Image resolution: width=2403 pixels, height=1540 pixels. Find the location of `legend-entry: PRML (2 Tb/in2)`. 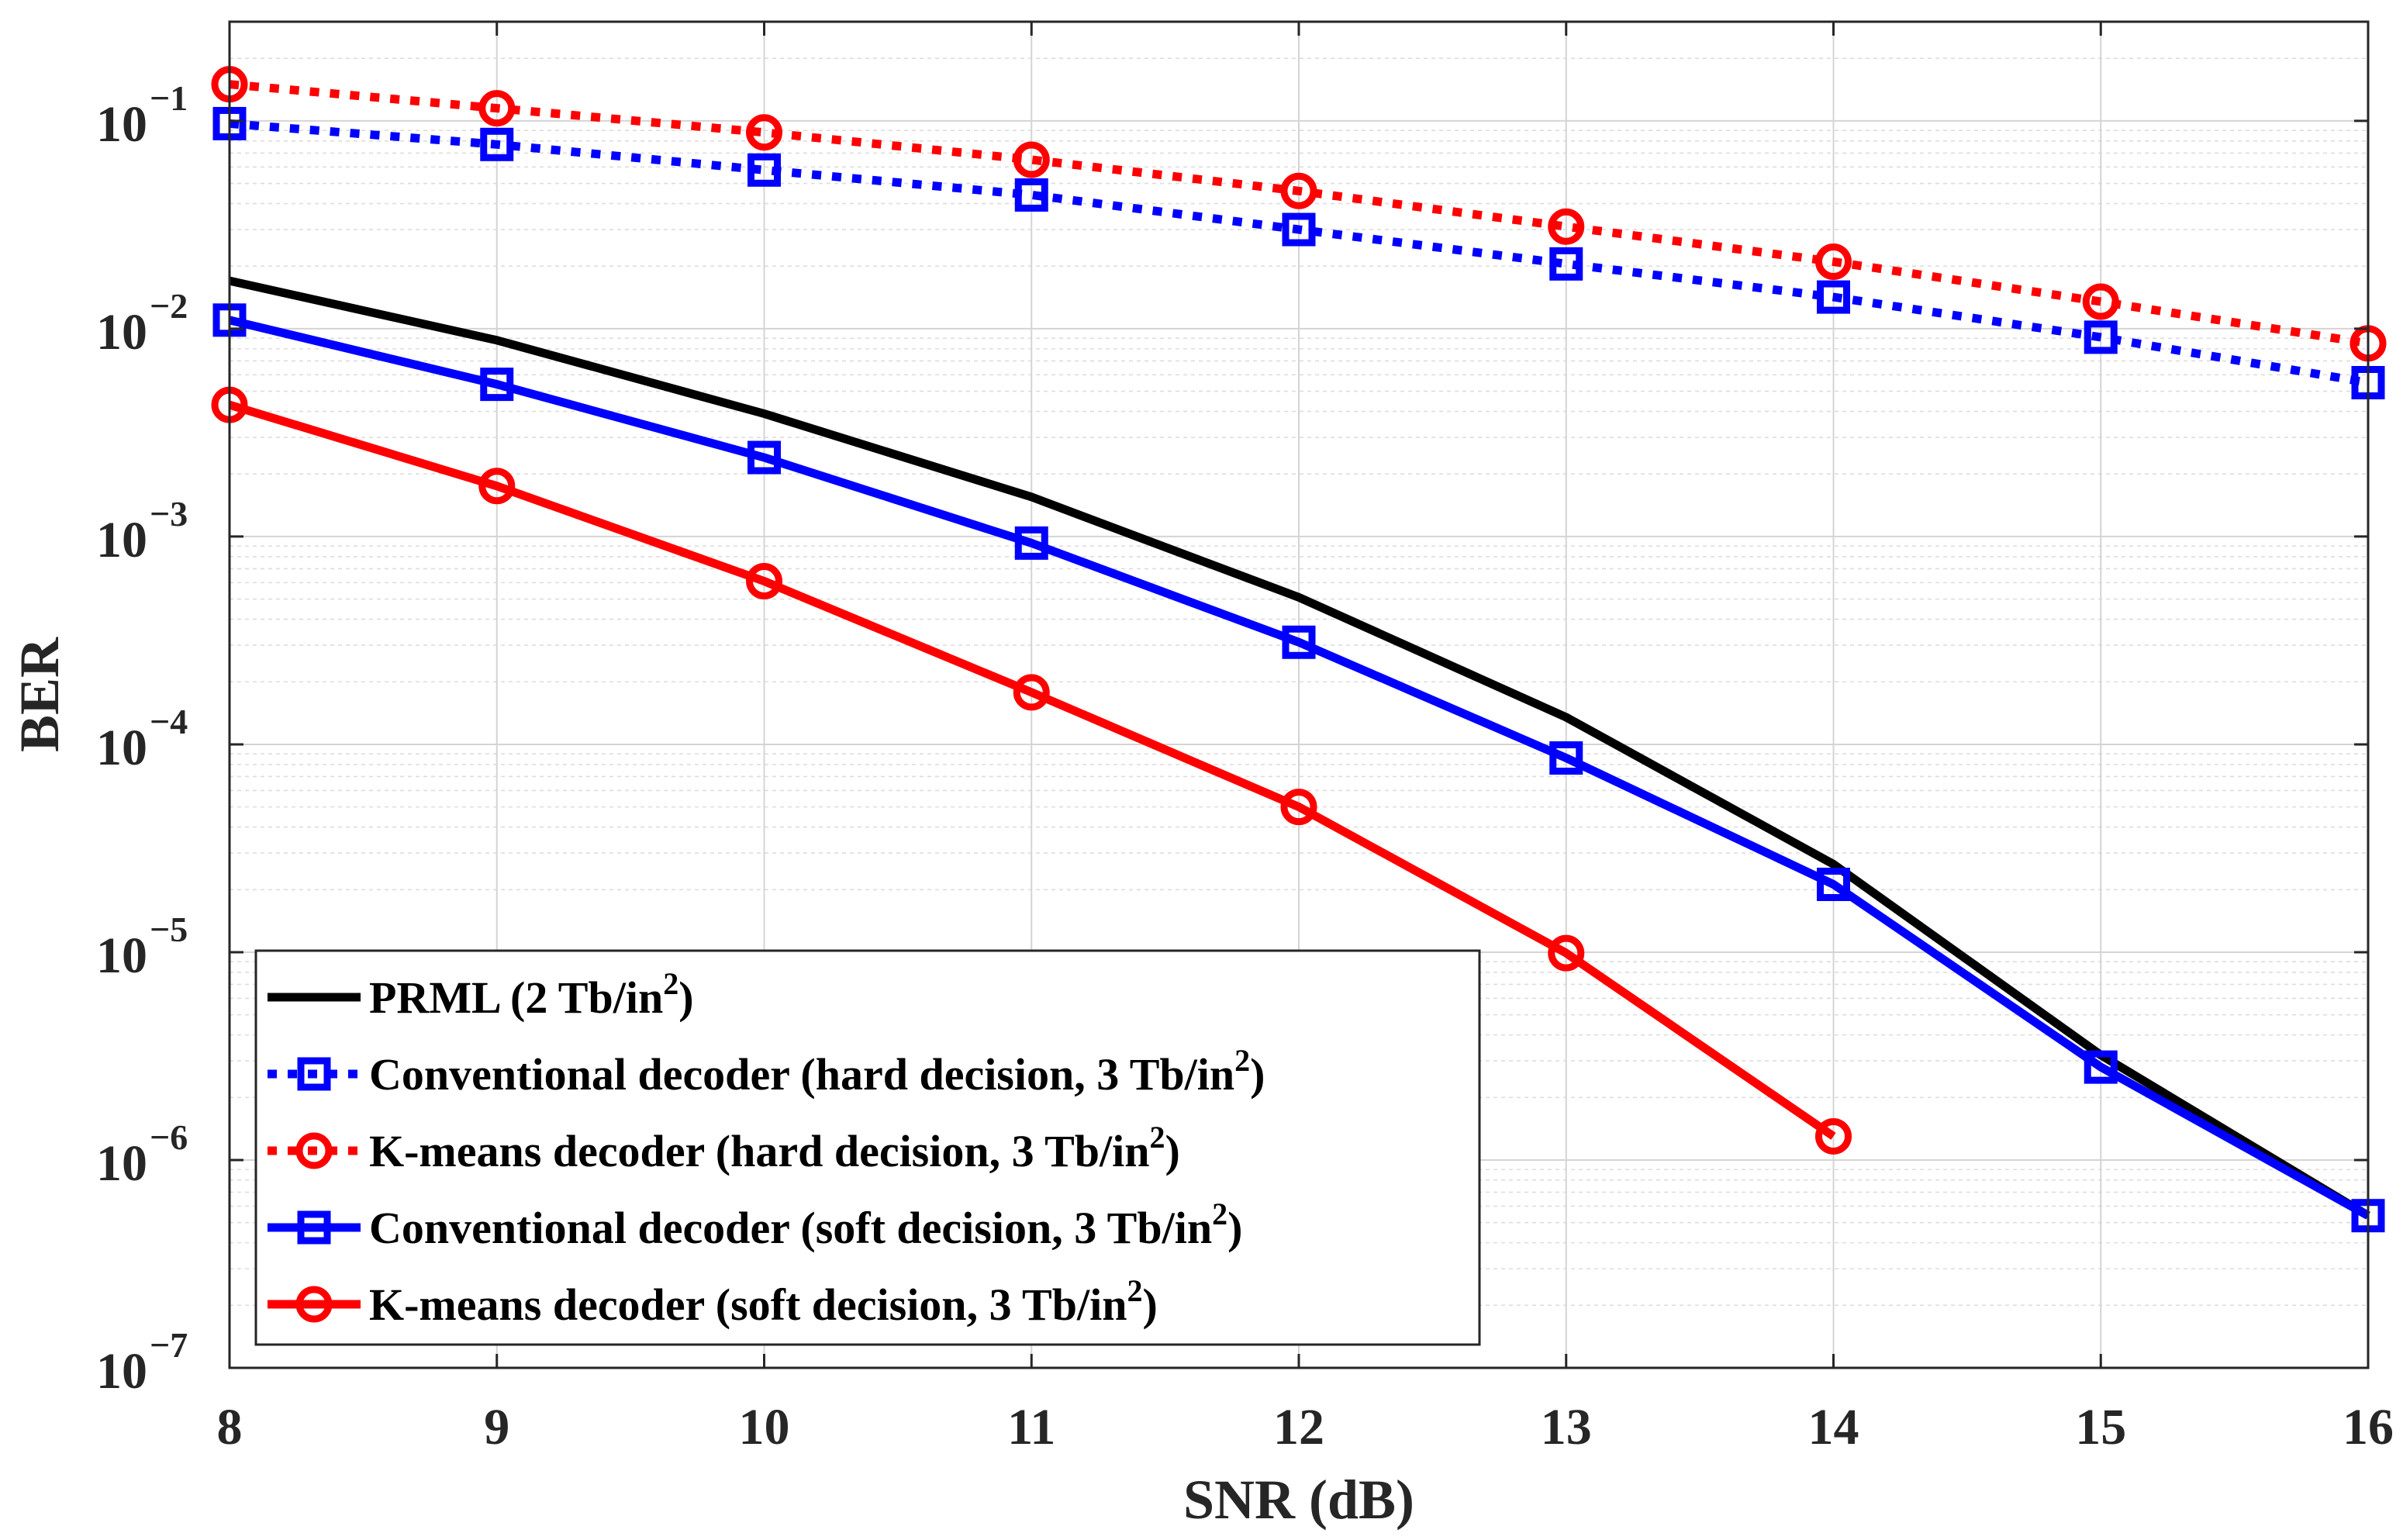

legend-entry: PRML (2 Tb/in2) is located at coordinates (481, 994).